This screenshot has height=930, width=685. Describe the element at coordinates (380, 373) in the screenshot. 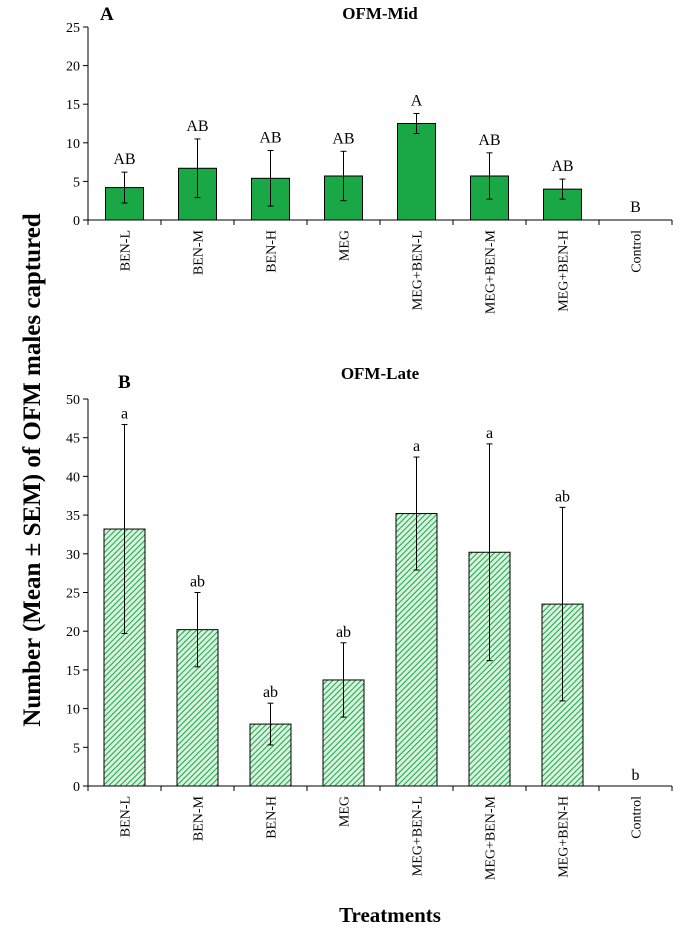

I see `panel-b-title: OFM-Late` at that location.